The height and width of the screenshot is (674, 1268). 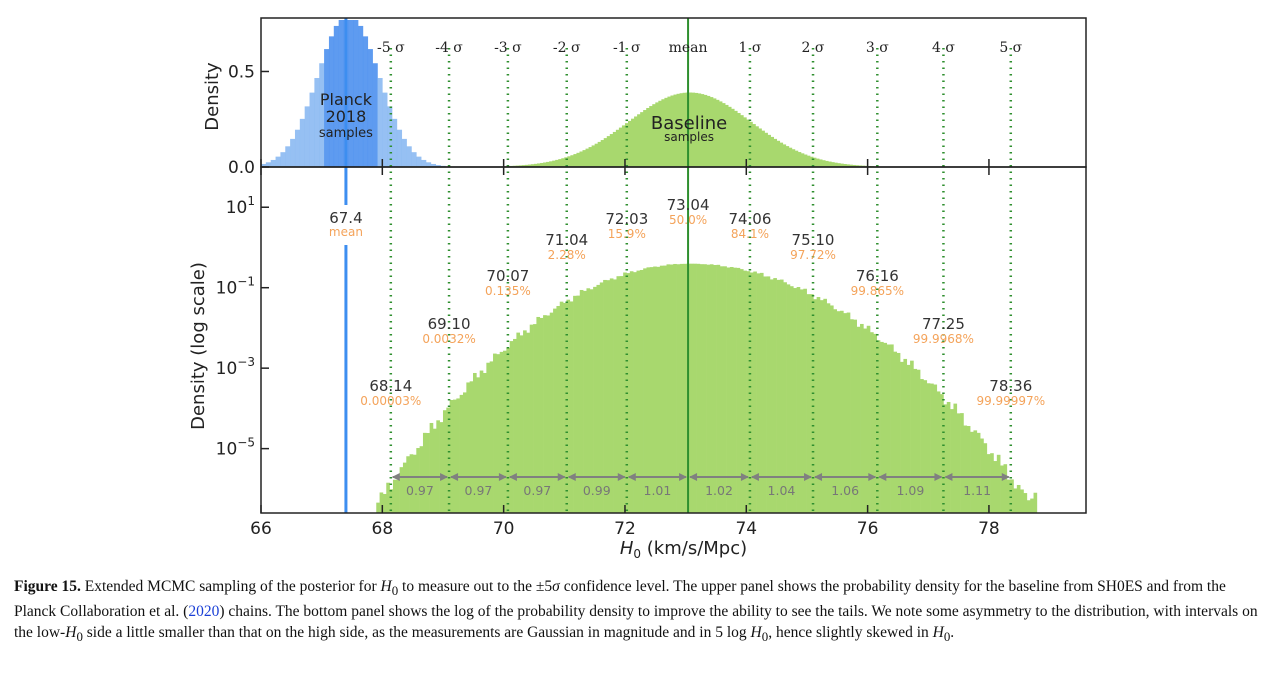 What do you see at coordinates (508, 291) in the screenshot?
I see `level-percentile: 0.135%` at bounding box center [508, 291].